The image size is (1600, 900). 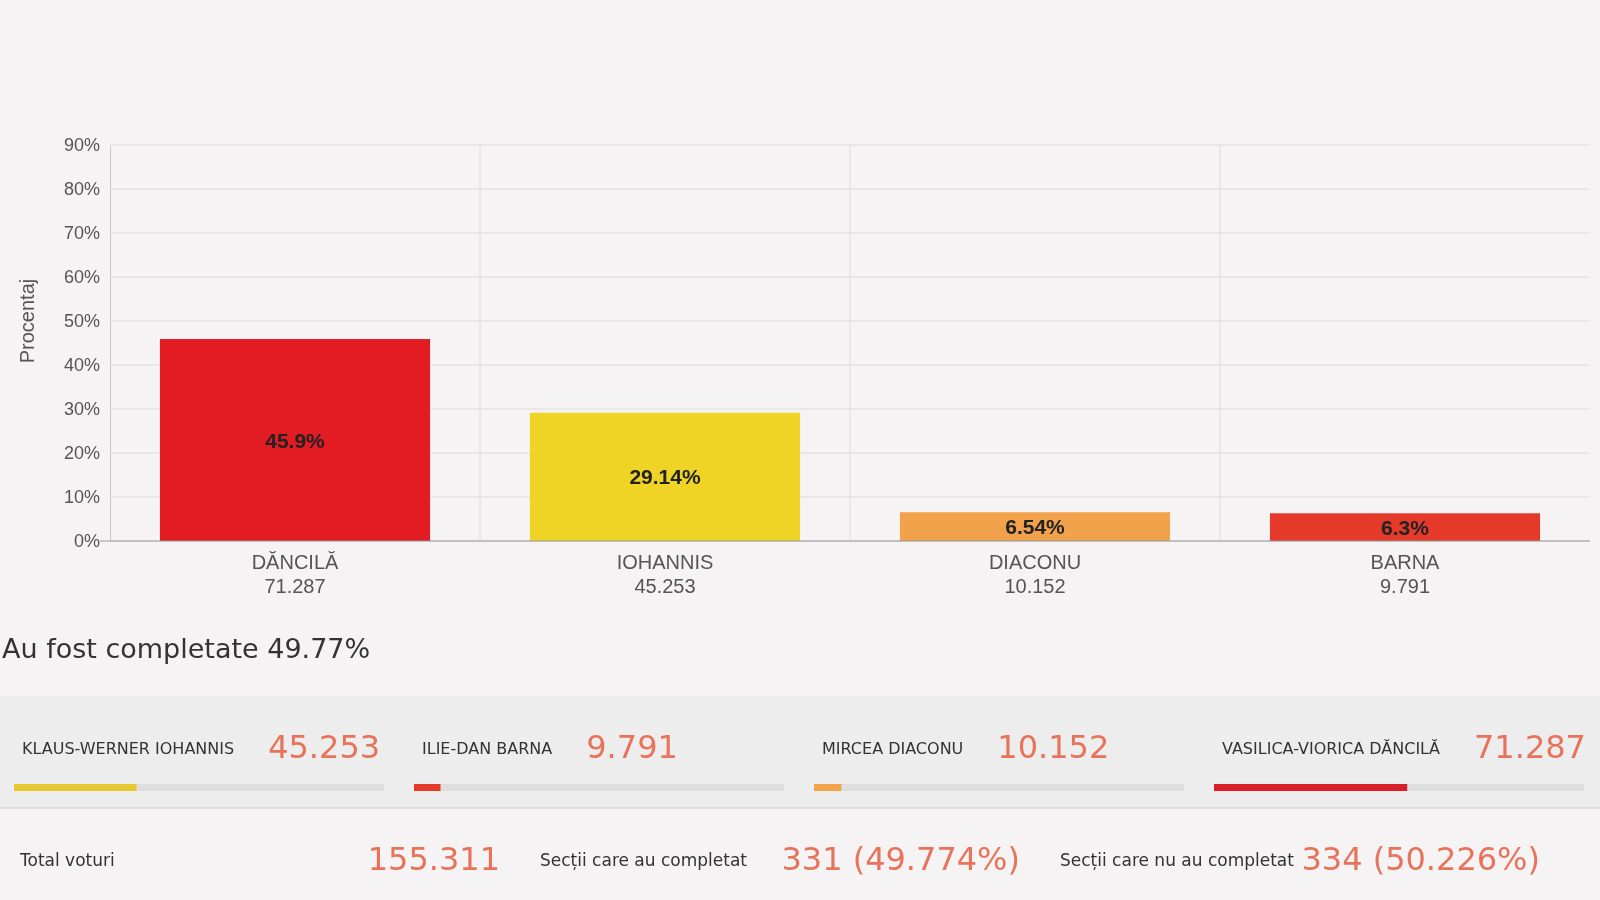 I want to click on text: Secții care nu au completat, so click(x=1177, y=860).